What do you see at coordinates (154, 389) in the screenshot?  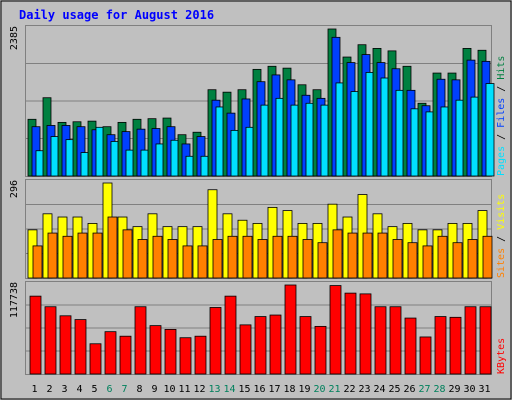 I see `x-label-day-9: 9` at bounding box center [154, 389].